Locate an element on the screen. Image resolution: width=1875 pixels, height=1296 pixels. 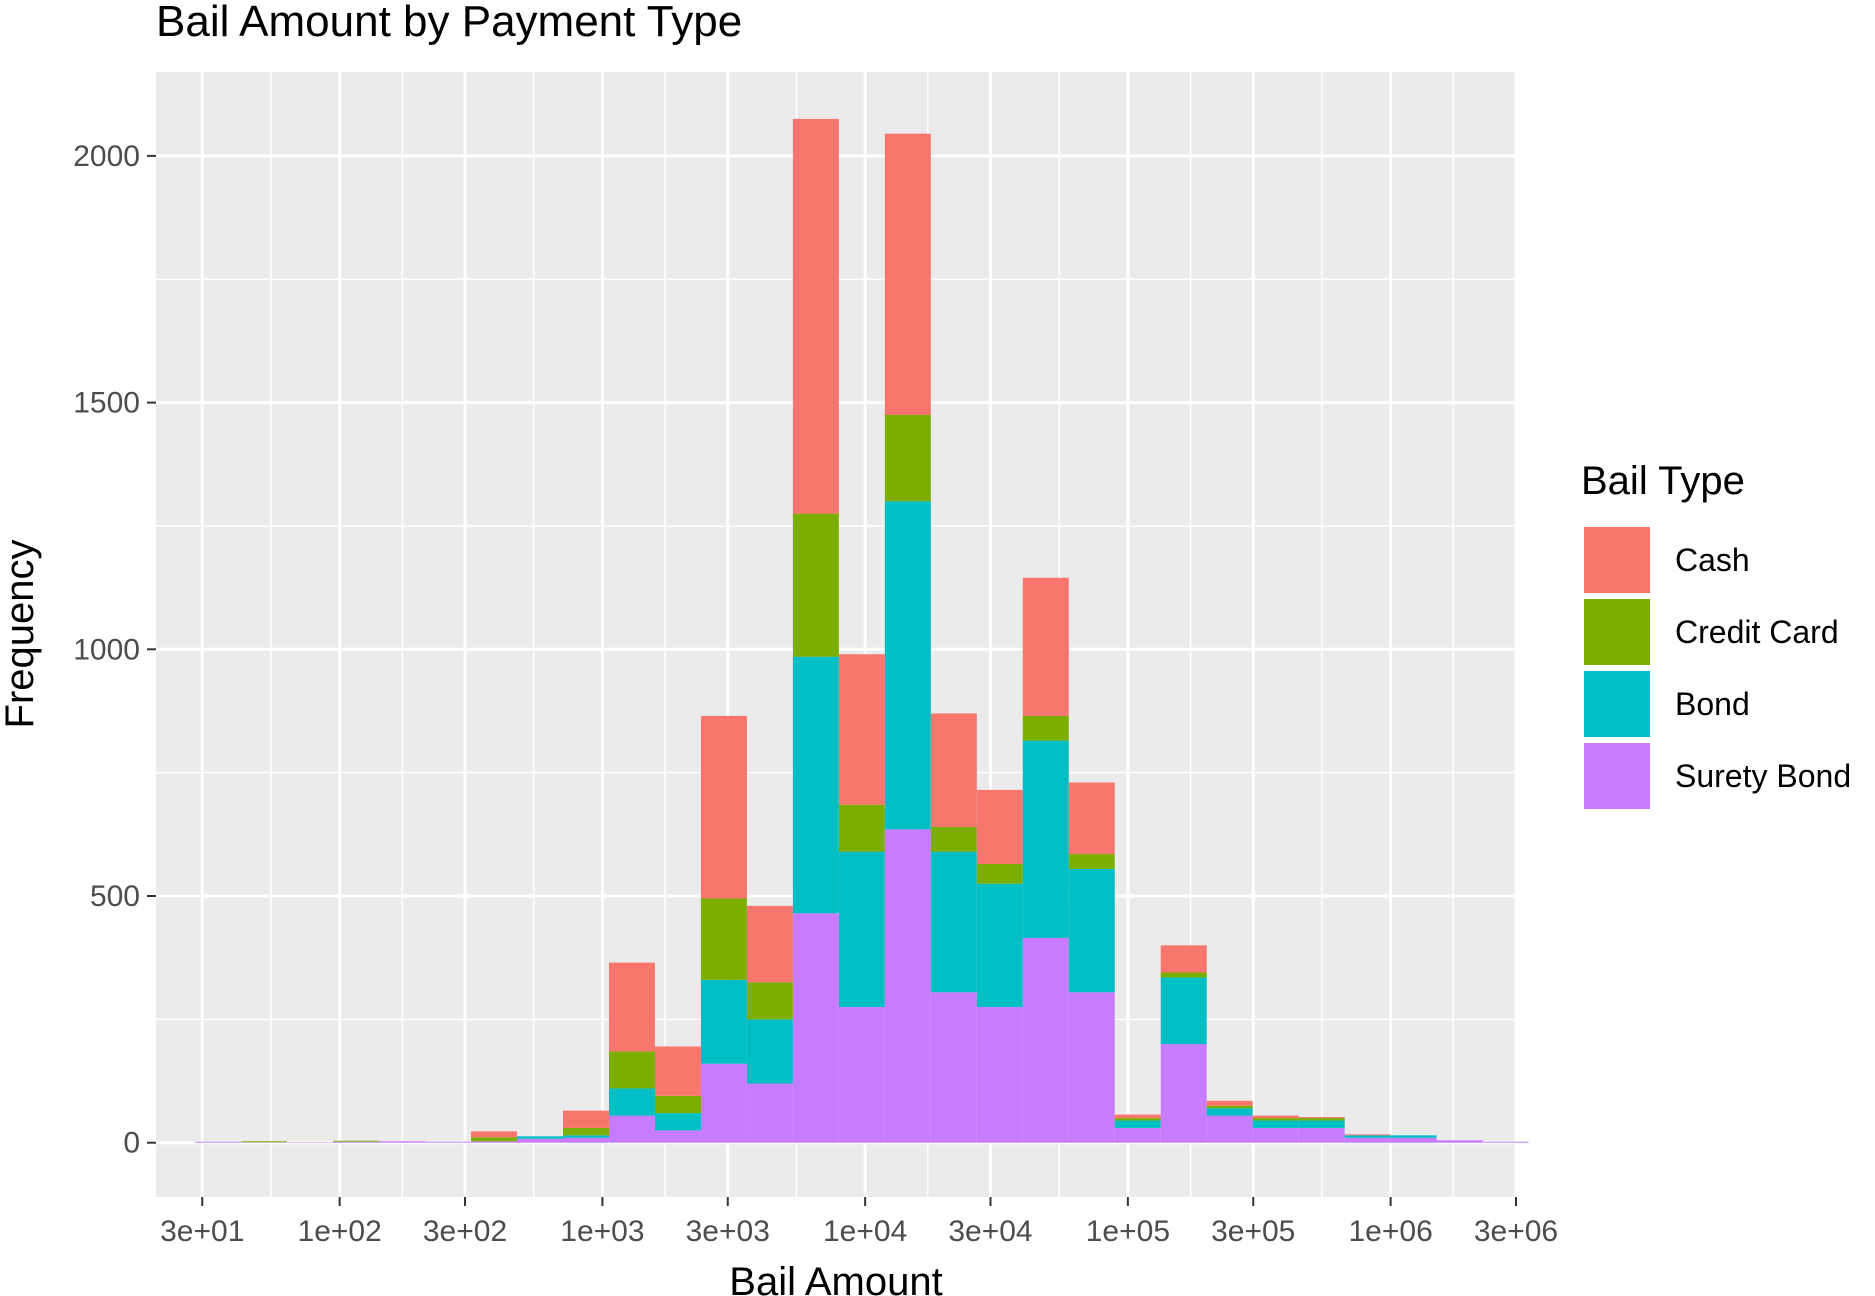
legend-label: Surety Bond is located at coordinates (1763, 776).